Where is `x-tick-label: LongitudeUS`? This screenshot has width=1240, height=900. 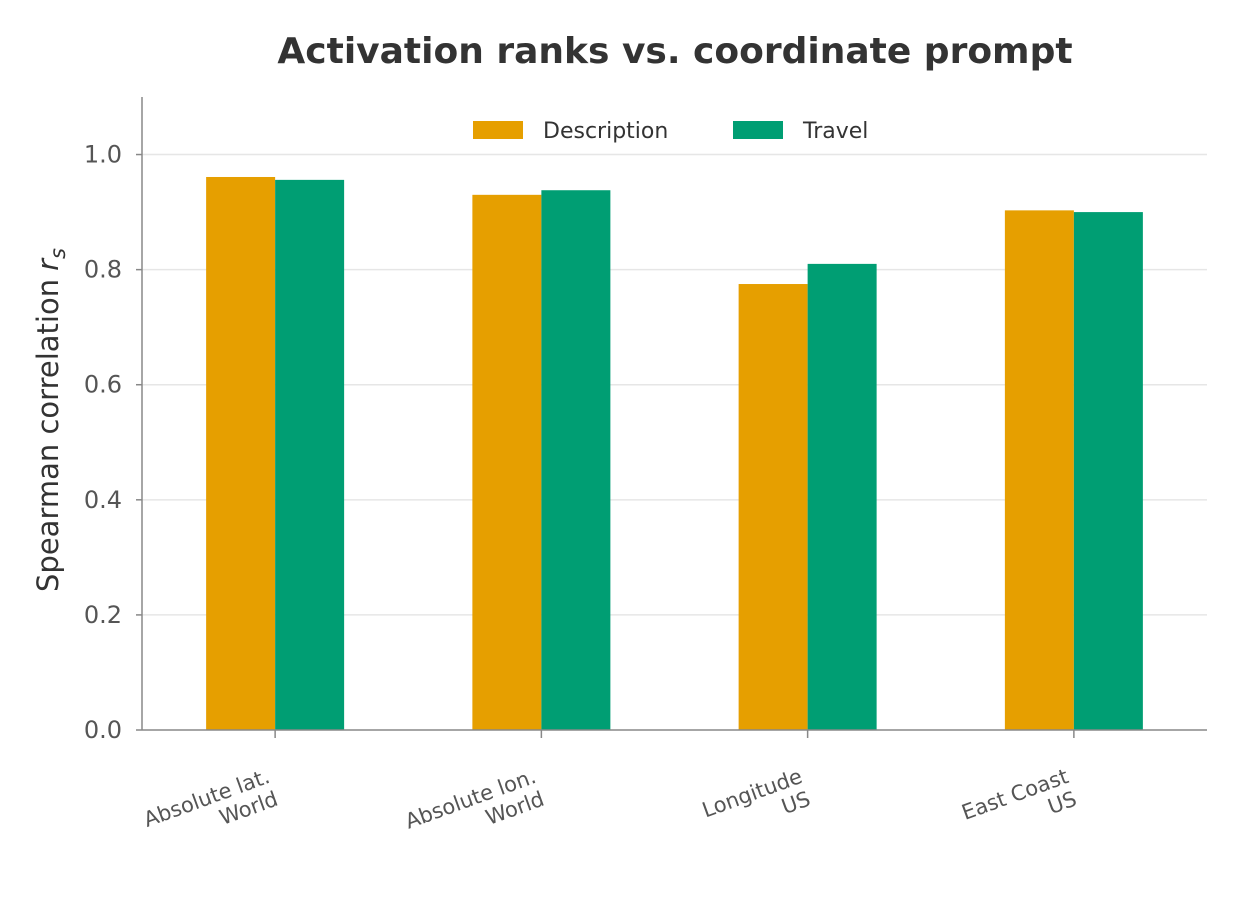 x-tick-label: LongitudeUS is located at coordinates (756, 804).